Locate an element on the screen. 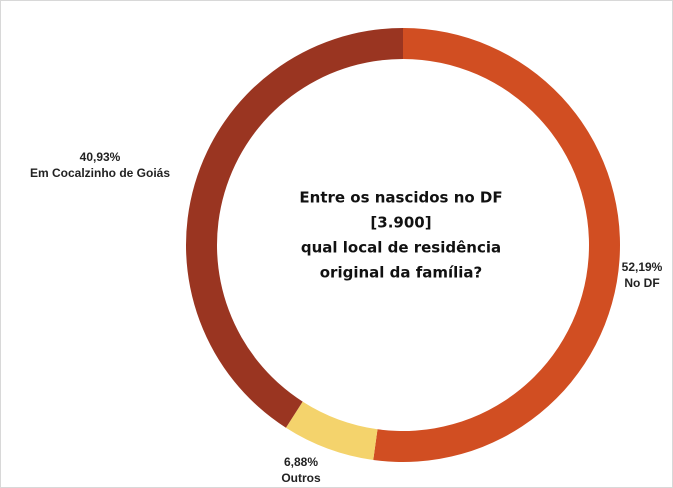  category-label: No DF is located at coordinates (641, 283).